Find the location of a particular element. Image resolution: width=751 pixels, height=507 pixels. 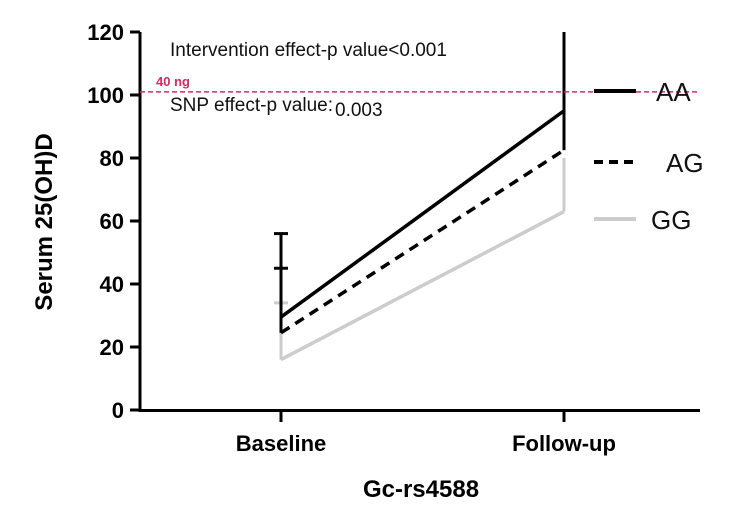

x-axis-title: Gc-rs4588 is located at coordinates (421, 489).